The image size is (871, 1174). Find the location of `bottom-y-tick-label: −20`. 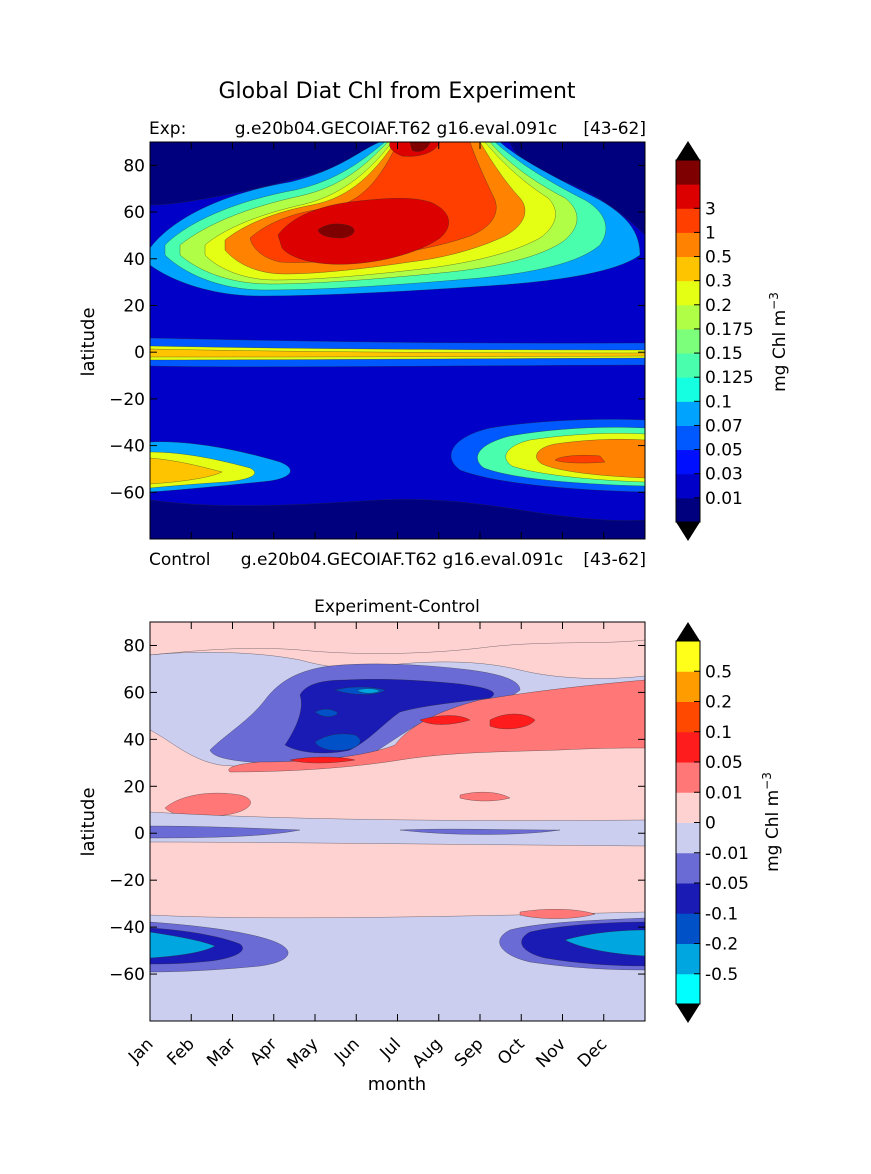

bottom-y-tick-label: −20 is located at coordinates (127, 881).